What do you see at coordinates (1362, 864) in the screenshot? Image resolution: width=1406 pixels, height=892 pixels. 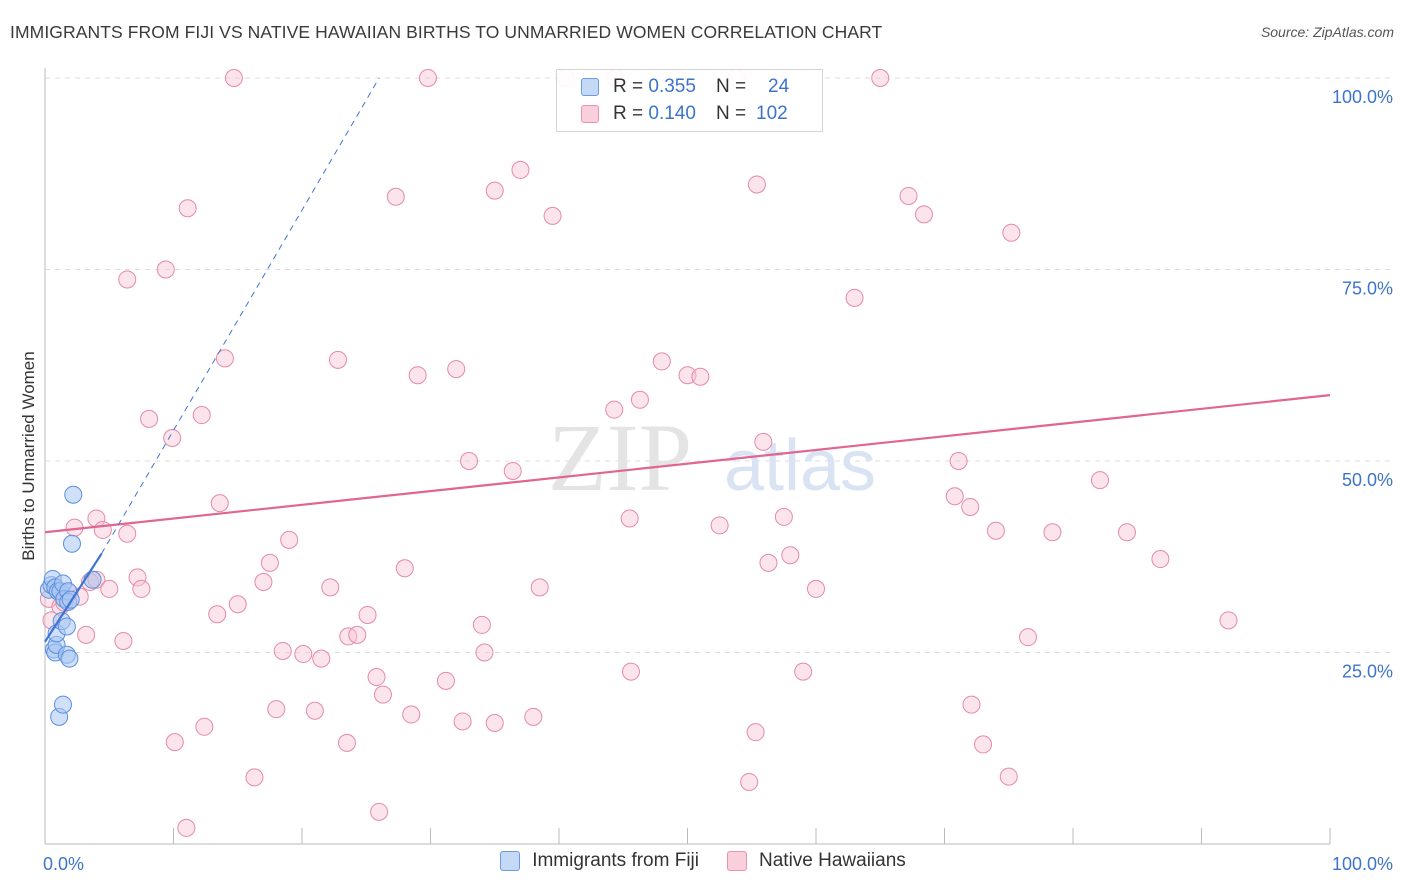 I see `x-tick-label-max: 100.0%` at bounding box center [1362, 864].